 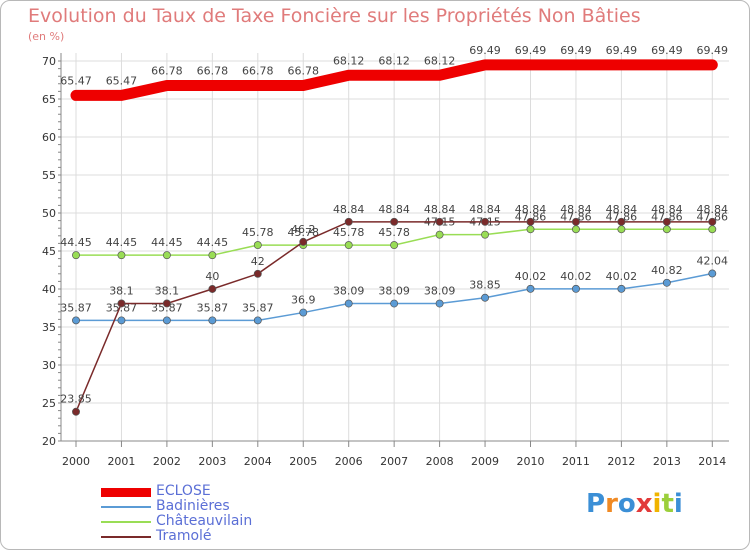 I want to click on legend-label: Badinières, so click(x=193, y=506).